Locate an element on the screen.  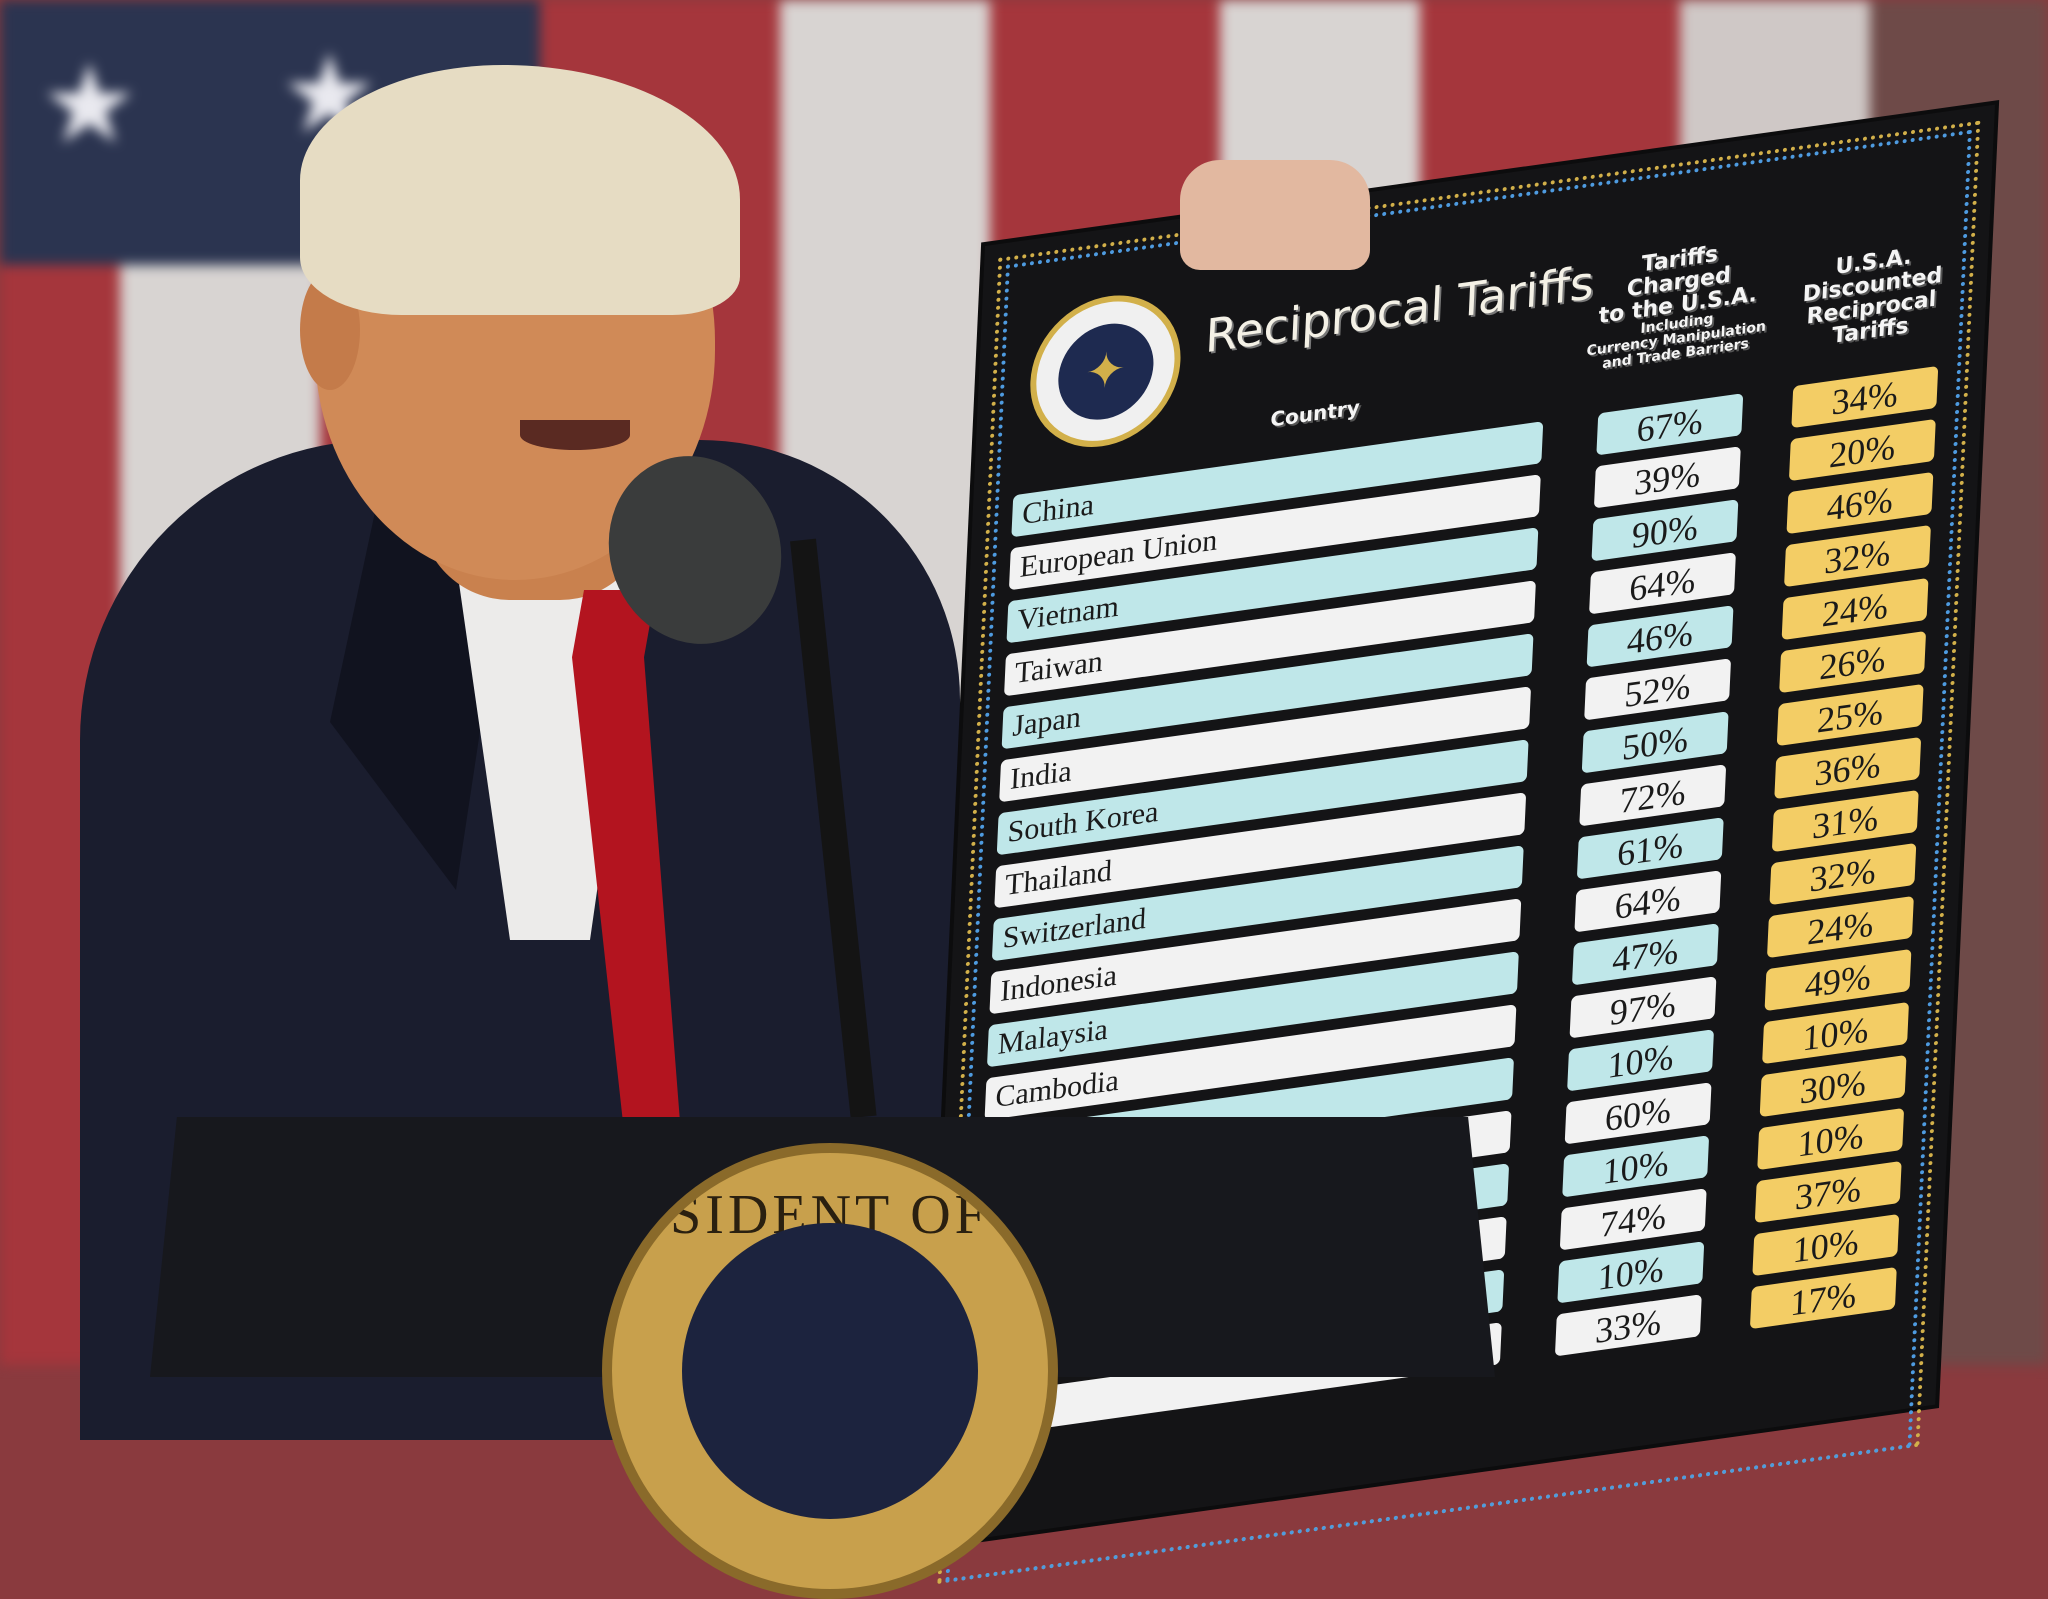
mouth is located at coordinates (575, 435).